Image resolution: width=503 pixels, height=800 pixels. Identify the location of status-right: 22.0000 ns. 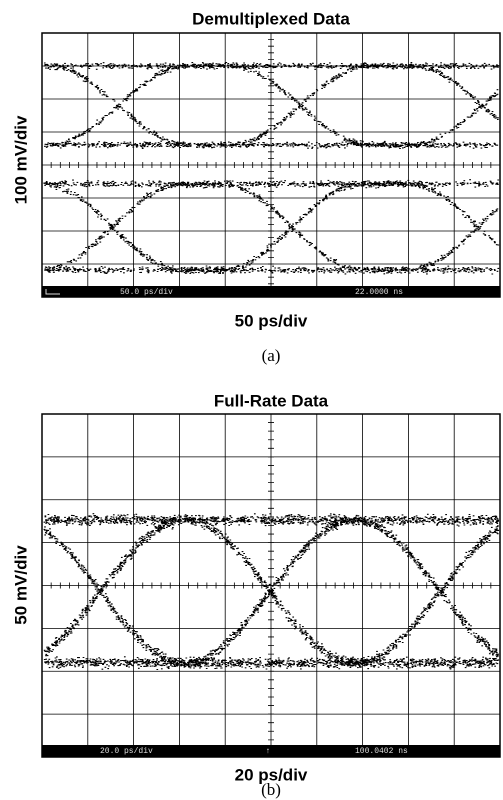
(379, 292).